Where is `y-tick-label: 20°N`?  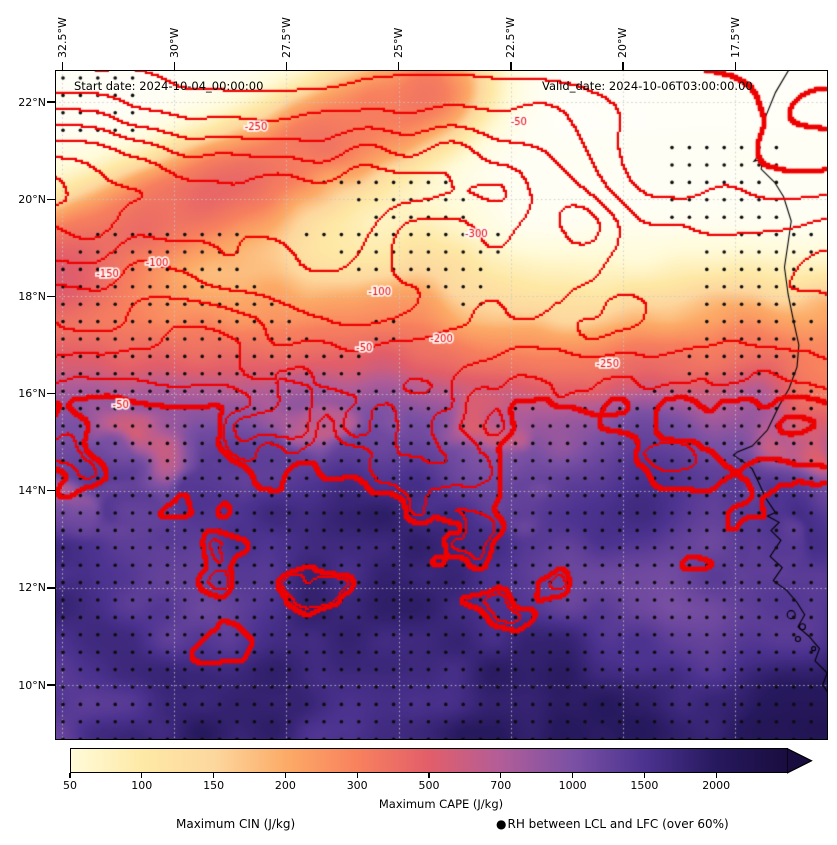 y-tick-label: 20°N is located at coordinates (32, 199).